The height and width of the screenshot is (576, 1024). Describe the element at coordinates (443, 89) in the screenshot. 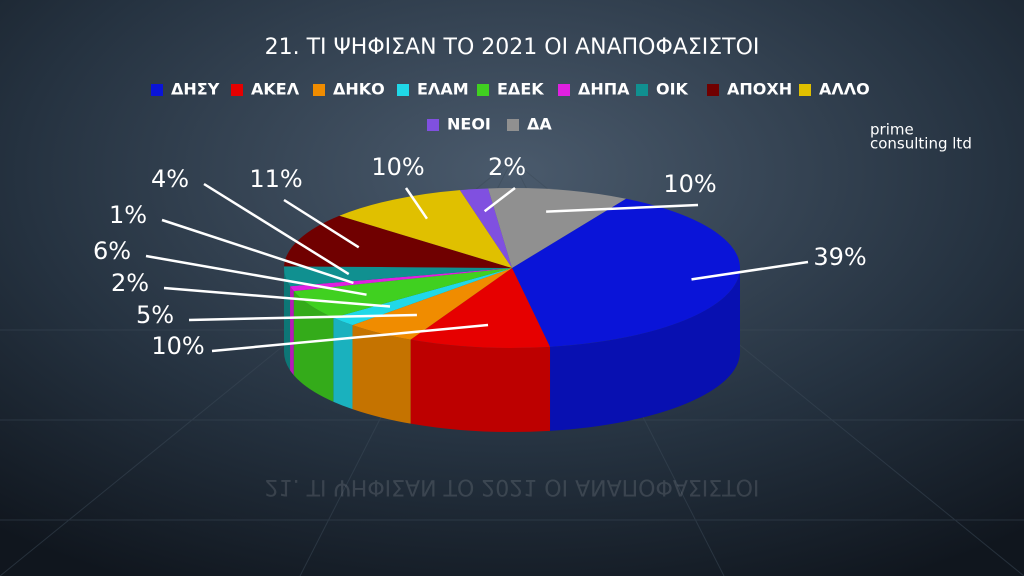

I see `legend-label: ΕΛΑΜ` at that location.